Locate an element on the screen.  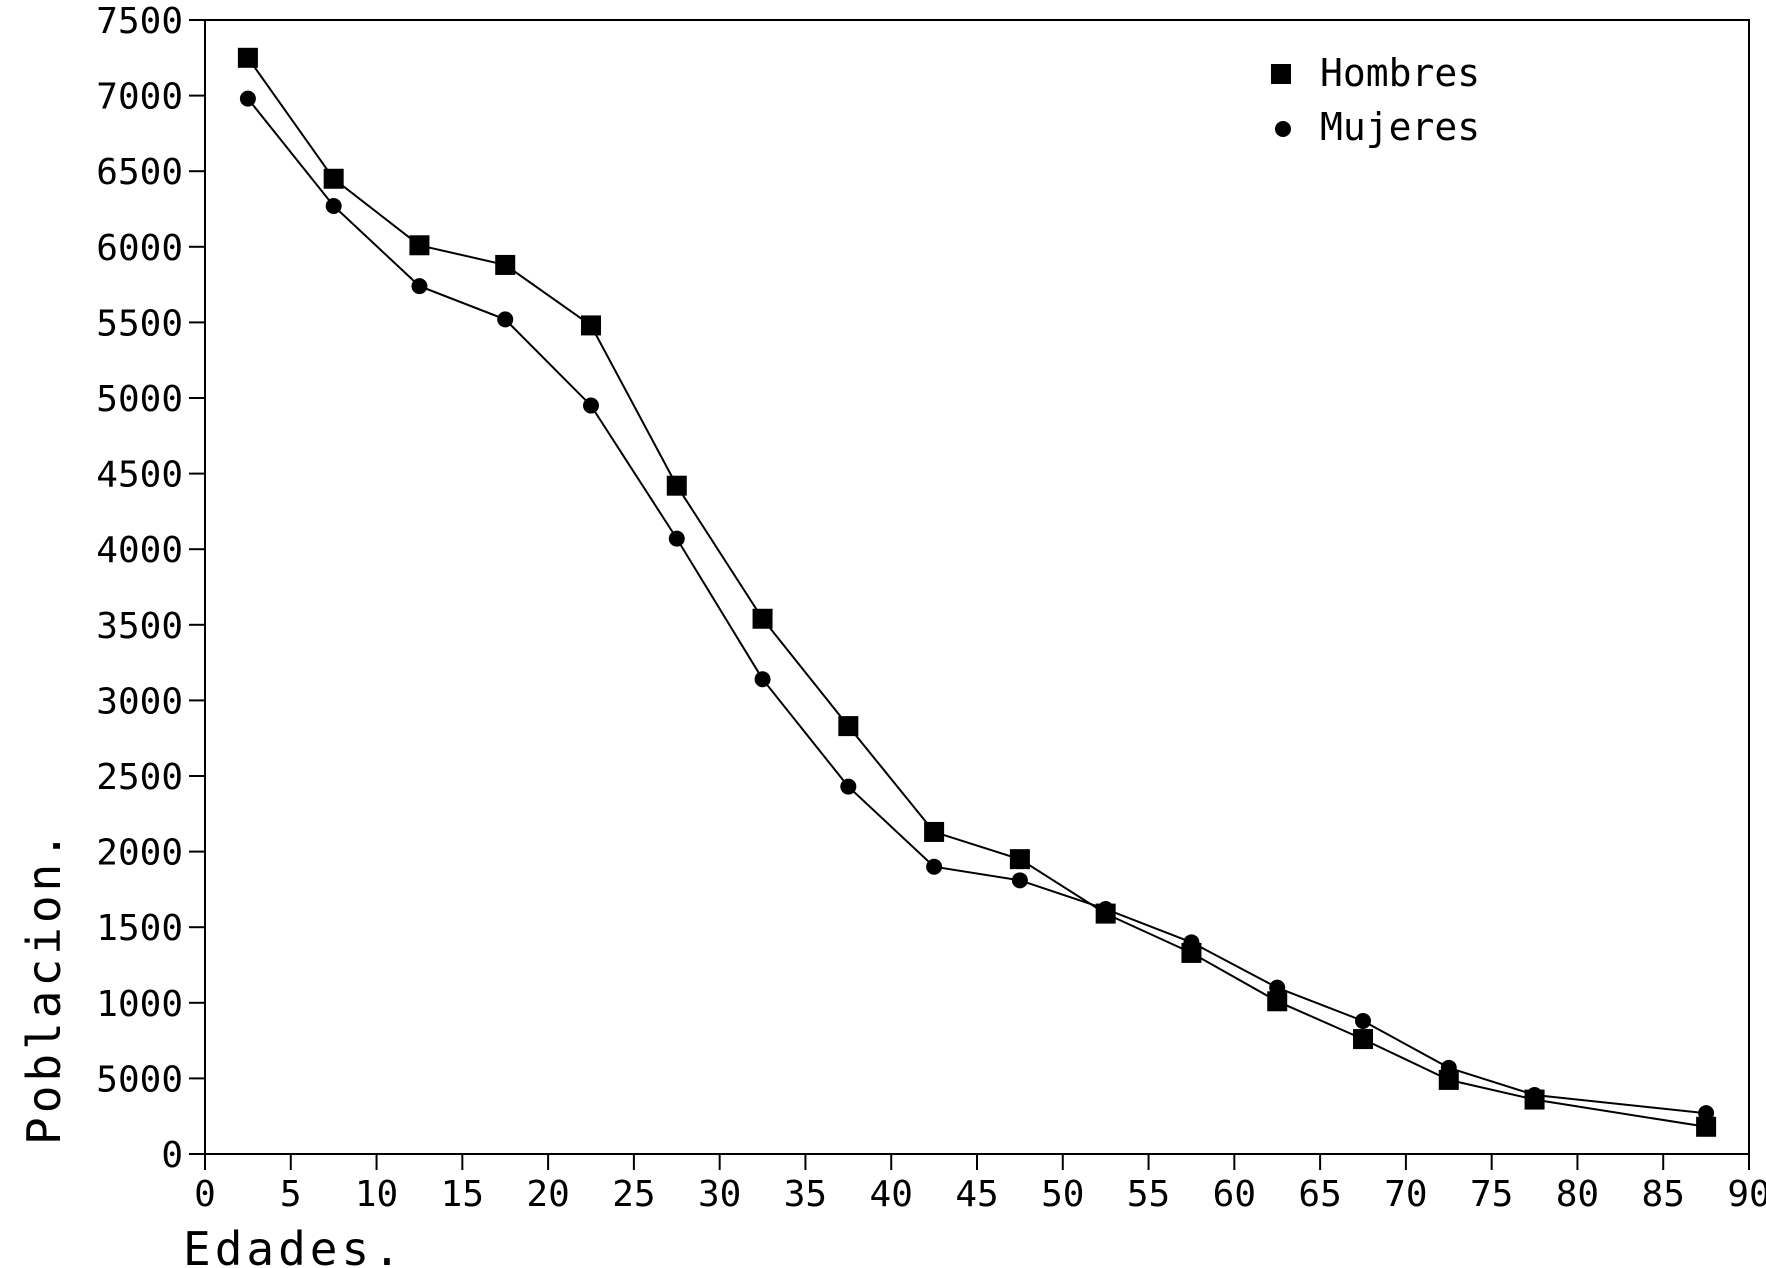
y-tick-label: 5500 is located at coordinates (139, 323).